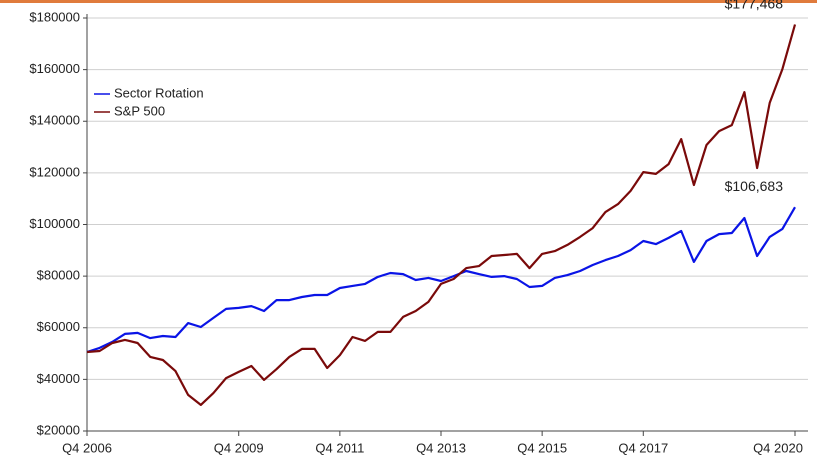 The height and width of the screenshot is (459, 817). What do you see at coordinates (754, 186) in the screenshot?
I see `data-label: $106,683` at bounding box center [754, 186].